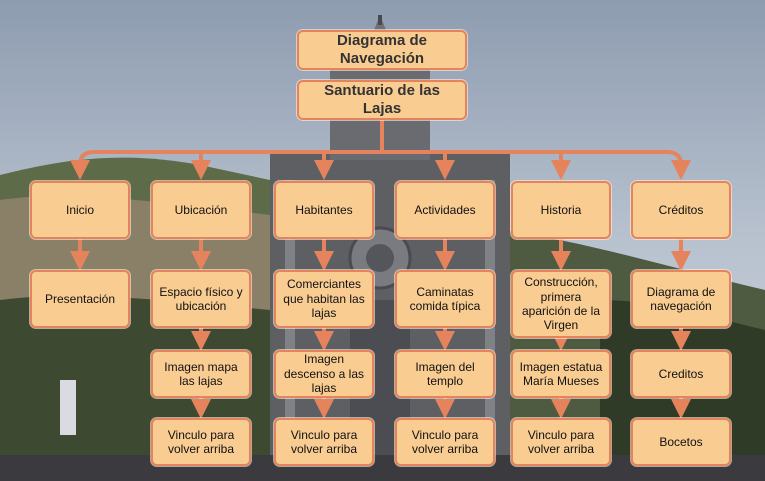  What do you see at coordinates (561, 210) in the screenshot?
I see `column-header-4: Historia` at bounding box center [561, 210].